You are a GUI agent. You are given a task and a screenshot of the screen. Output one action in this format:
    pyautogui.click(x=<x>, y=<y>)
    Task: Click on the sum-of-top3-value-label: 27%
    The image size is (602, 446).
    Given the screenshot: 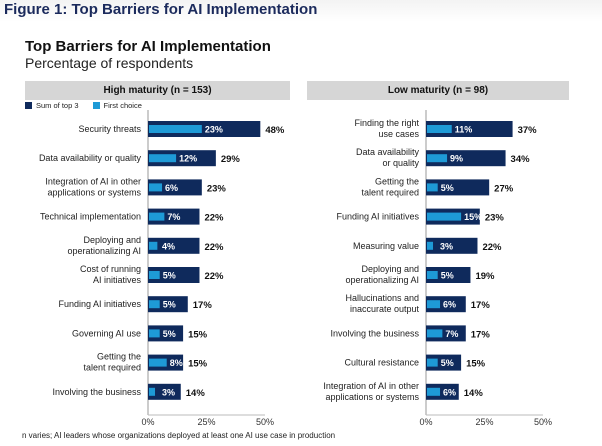 What is the action you would take?
    pyautogui.click(x=504, y=188)
    